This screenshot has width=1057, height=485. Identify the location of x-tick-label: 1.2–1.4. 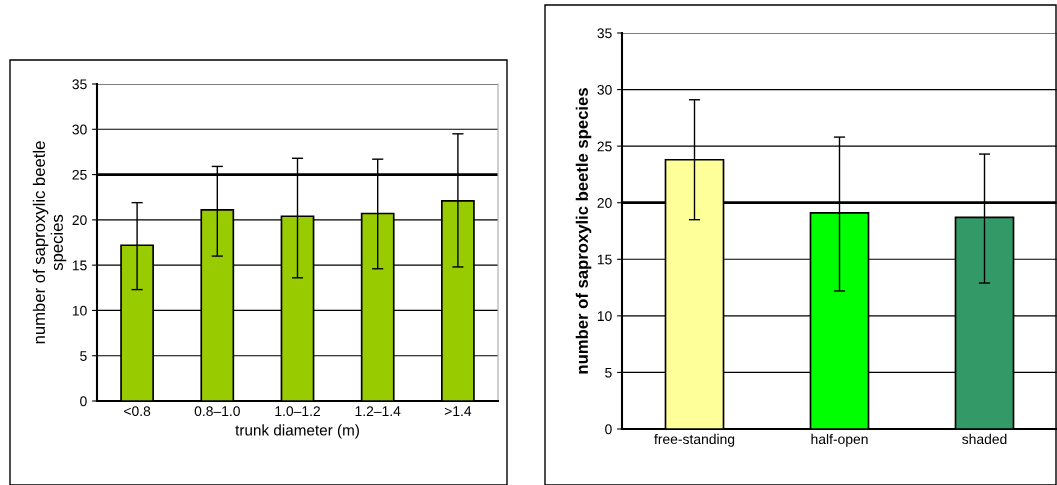
(378, 411).